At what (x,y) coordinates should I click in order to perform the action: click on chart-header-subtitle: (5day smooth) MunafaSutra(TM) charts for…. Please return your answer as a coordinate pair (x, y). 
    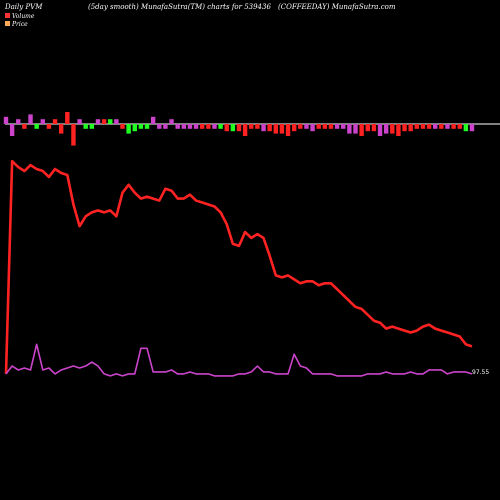
    Looking at the image, I should click on (179, 7).